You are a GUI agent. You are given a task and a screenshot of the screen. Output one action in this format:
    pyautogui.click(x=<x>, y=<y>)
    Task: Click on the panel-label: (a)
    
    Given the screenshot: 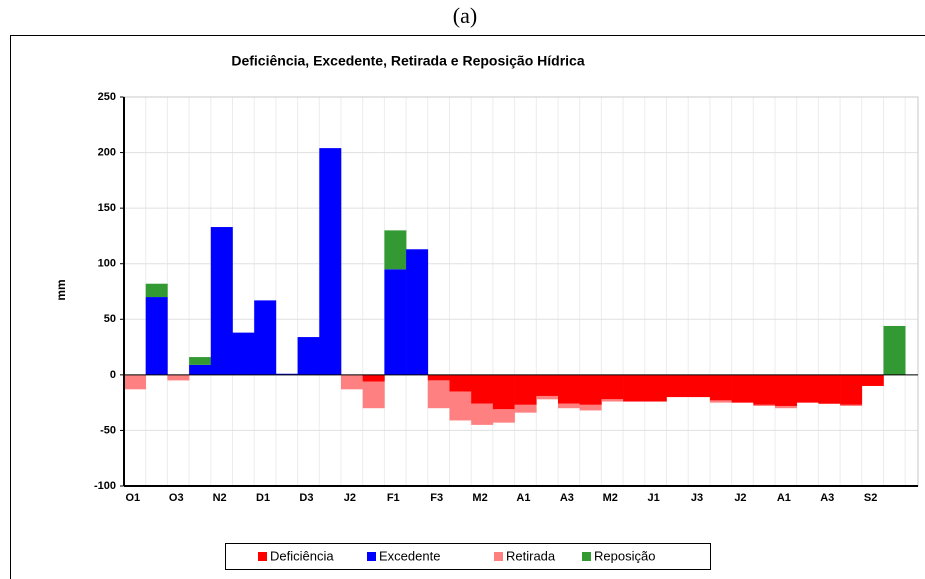 What is the action you would take?
    pyautogui.click(x=465, y=15)
    